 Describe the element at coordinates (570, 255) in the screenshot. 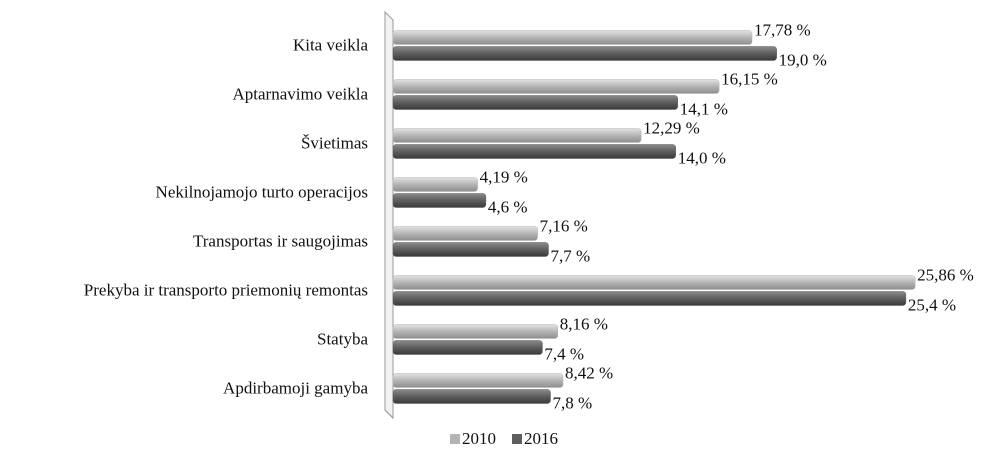

I see `value-label: 7,7 %` at that location.